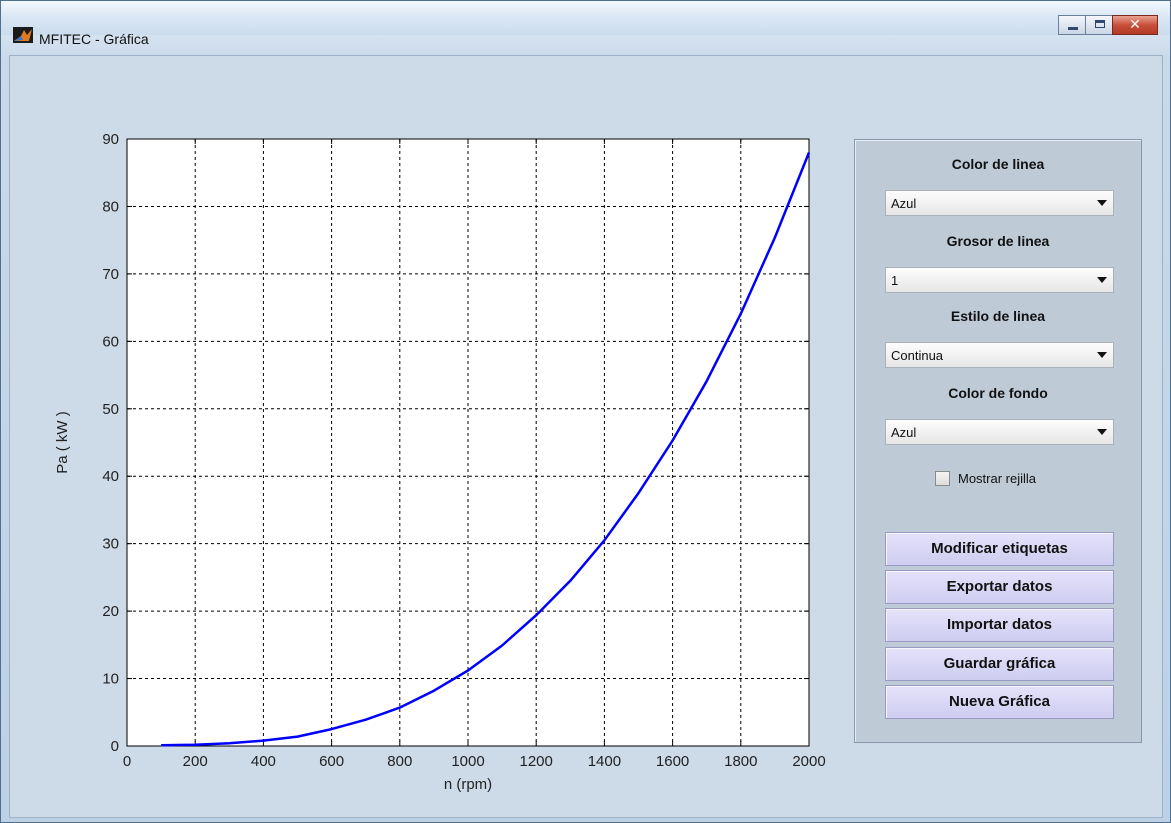 This screenshot has height=823, width=1171. Describe the element at coordinates (999, 203) in the screenshot. I see `line-color-select: Azul` at that location.